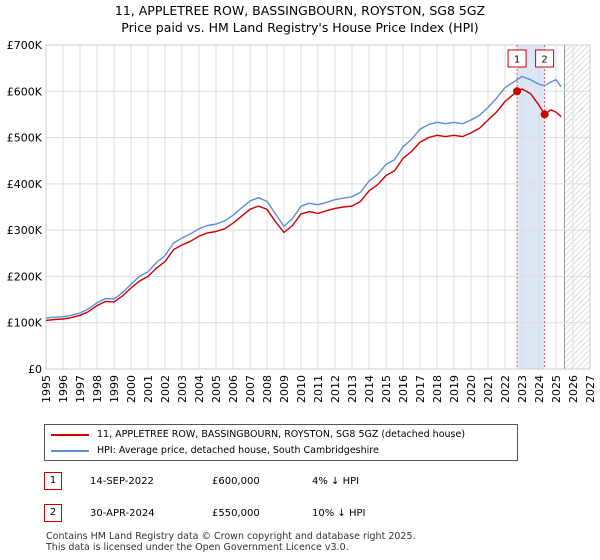  I want to click on legend-swatch-property, so click(70, 434).